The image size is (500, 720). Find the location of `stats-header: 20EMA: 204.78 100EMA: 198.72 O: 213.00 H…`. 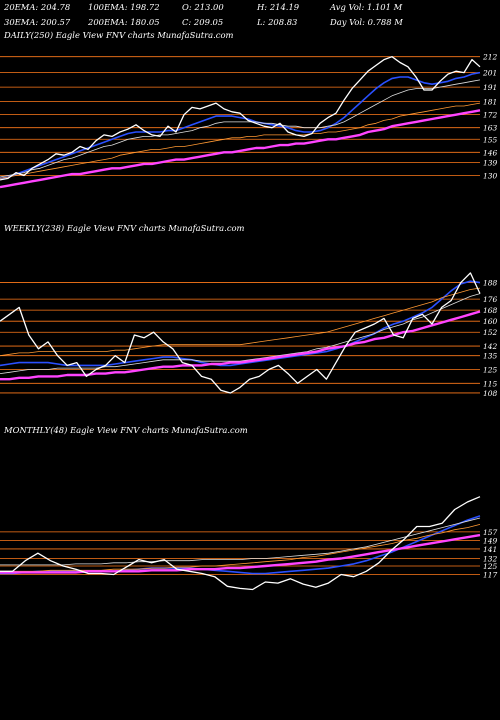

stats-header: 20EMA: 204.78 100EMA: 198.72 O: 213.00 H… is located at coordinates (250, 17).